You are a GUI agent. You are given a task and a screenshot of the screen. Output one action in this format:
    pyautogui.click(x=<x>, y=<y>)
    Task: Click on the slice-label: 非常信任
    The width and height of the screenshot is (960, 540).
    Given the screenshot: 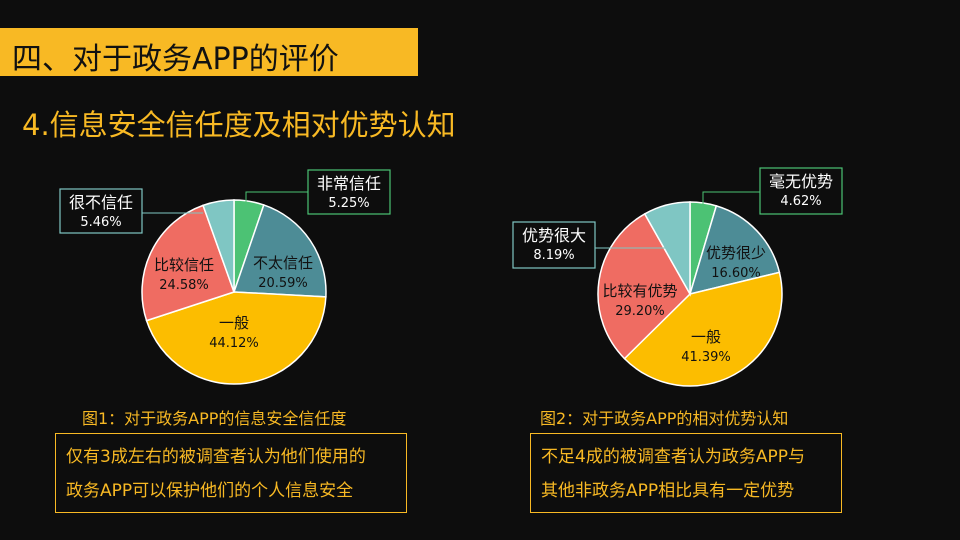 What is the action you would take?
    pyautogui.click(x=349, y=183)
    